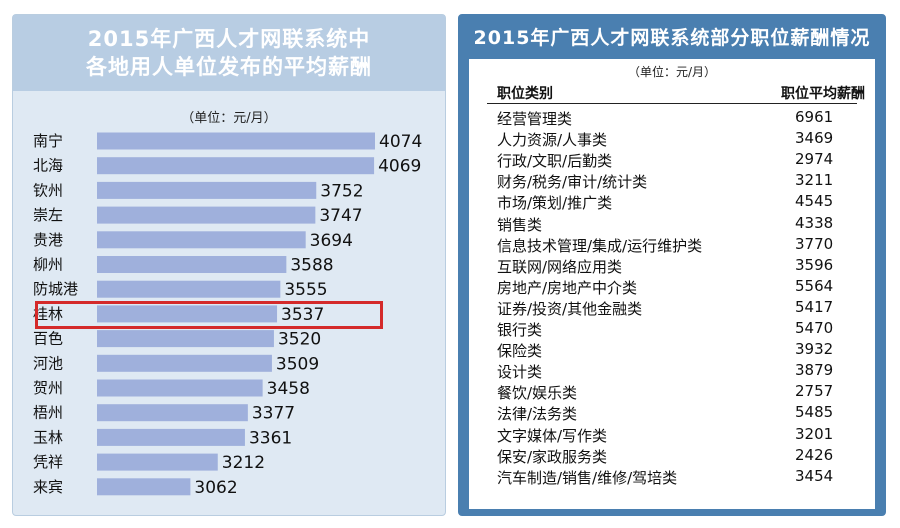  Describe the element at coordinates (814, 433) in the screenshot. I see `average-salary-cell: 3201` at that location.